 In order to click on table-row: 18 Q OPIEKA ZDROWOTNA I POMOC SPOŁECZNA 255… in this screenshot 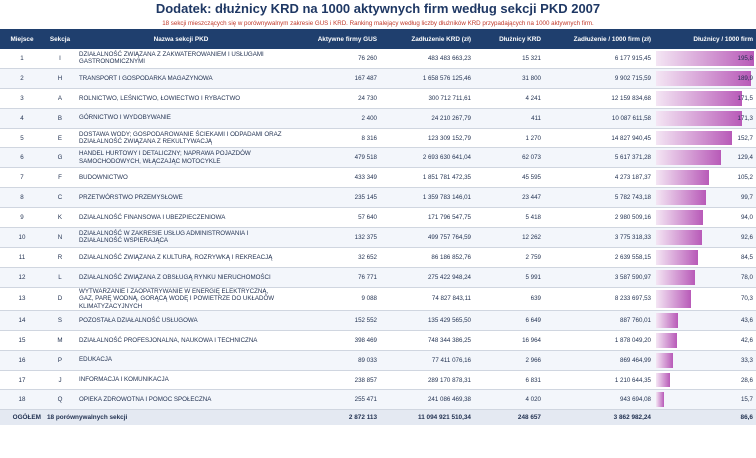, I will do `click(378, 400)`.